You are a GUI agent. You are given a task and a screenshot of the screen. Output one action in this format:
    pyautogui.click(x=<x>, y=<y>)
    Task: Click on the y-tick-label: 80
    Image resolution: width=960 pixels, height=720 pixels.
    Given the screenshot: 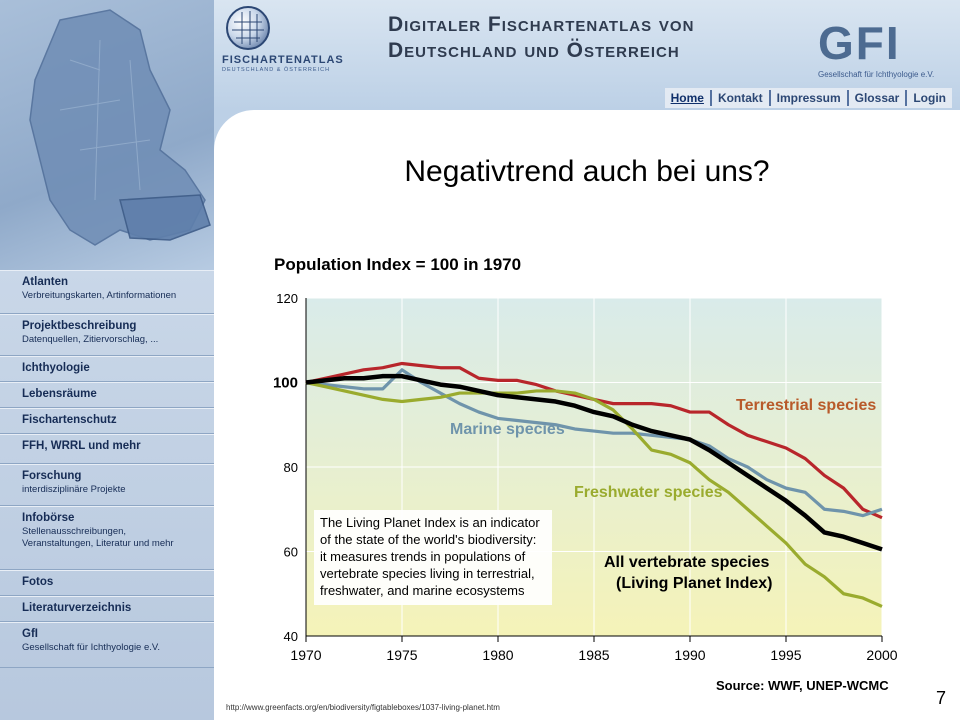 What is the action you would take?
    pyautogui.click(x=291, y=467)
    